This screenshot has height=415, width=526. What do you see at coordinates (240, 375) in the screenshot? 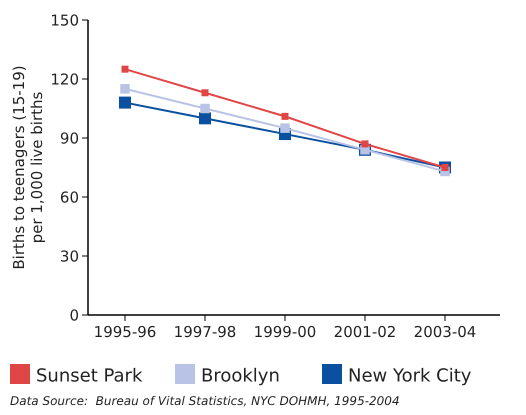
I see `legend-label: Brooklyn` at bounding box center [240, 375].